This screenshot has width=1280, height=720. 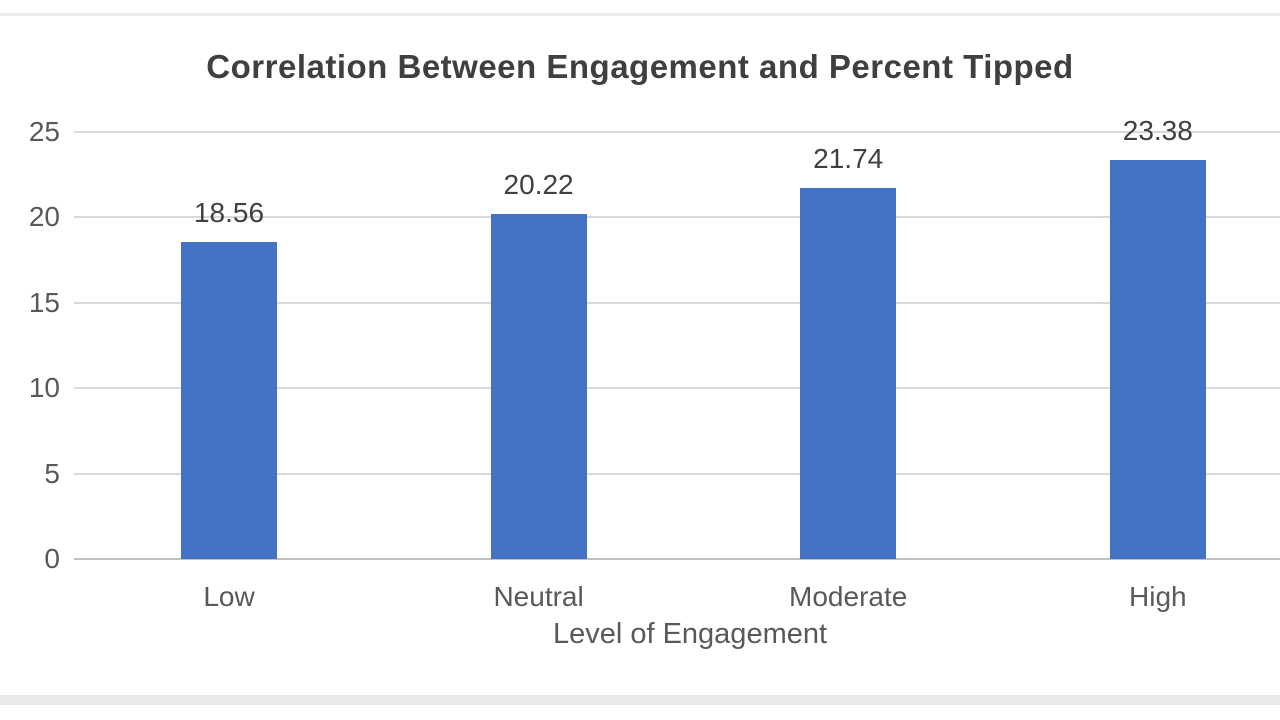 I want to click on x-tick-label-low: Low, so click(x=229, y=596).